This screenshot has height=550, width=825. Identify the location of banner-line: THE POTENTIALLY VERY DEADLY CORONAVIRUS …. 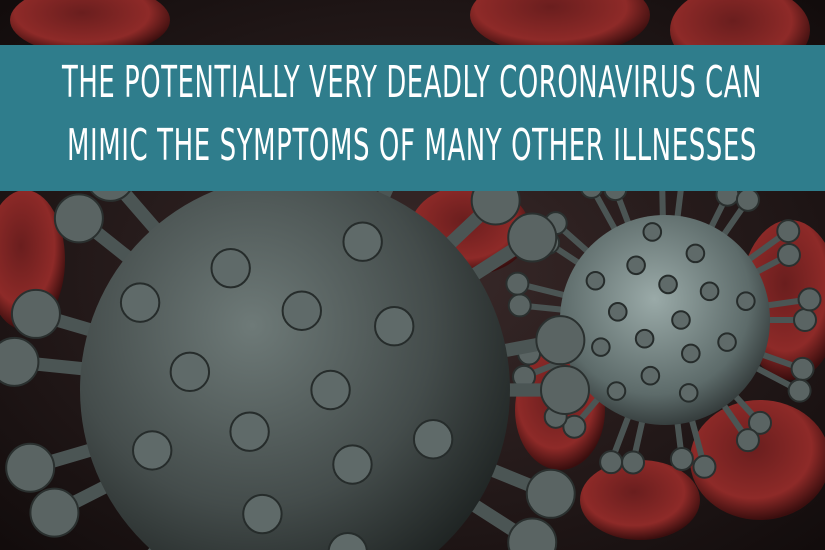
(411, 82).